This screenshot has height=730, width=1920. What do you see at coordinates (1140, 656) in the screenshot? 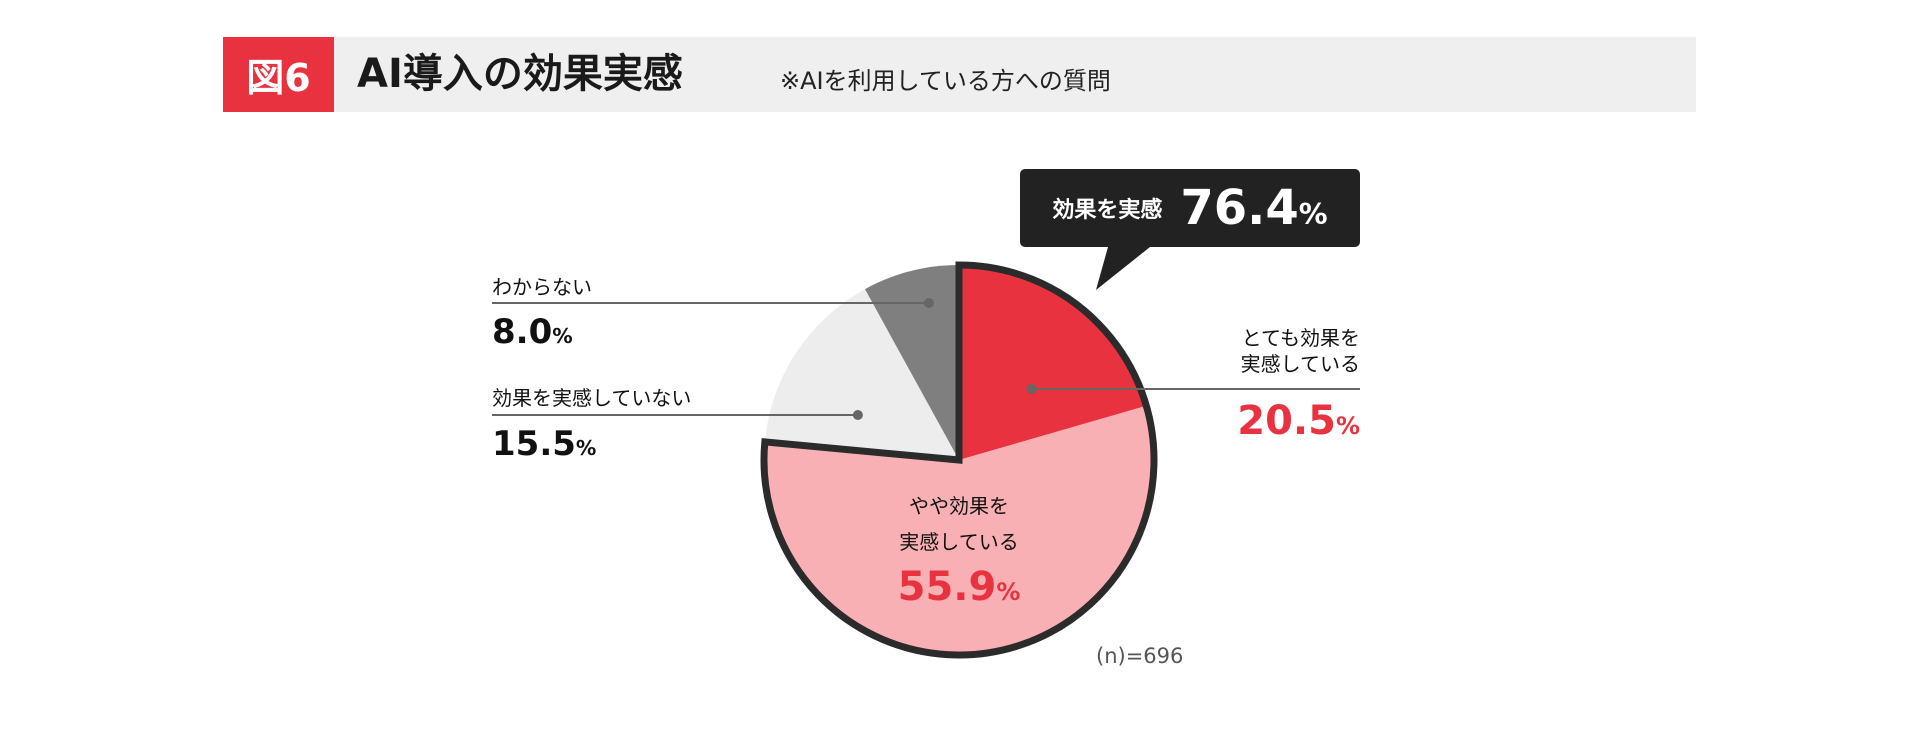
I see `sample-size: (n)=696` at bounding box center [1140, 656].